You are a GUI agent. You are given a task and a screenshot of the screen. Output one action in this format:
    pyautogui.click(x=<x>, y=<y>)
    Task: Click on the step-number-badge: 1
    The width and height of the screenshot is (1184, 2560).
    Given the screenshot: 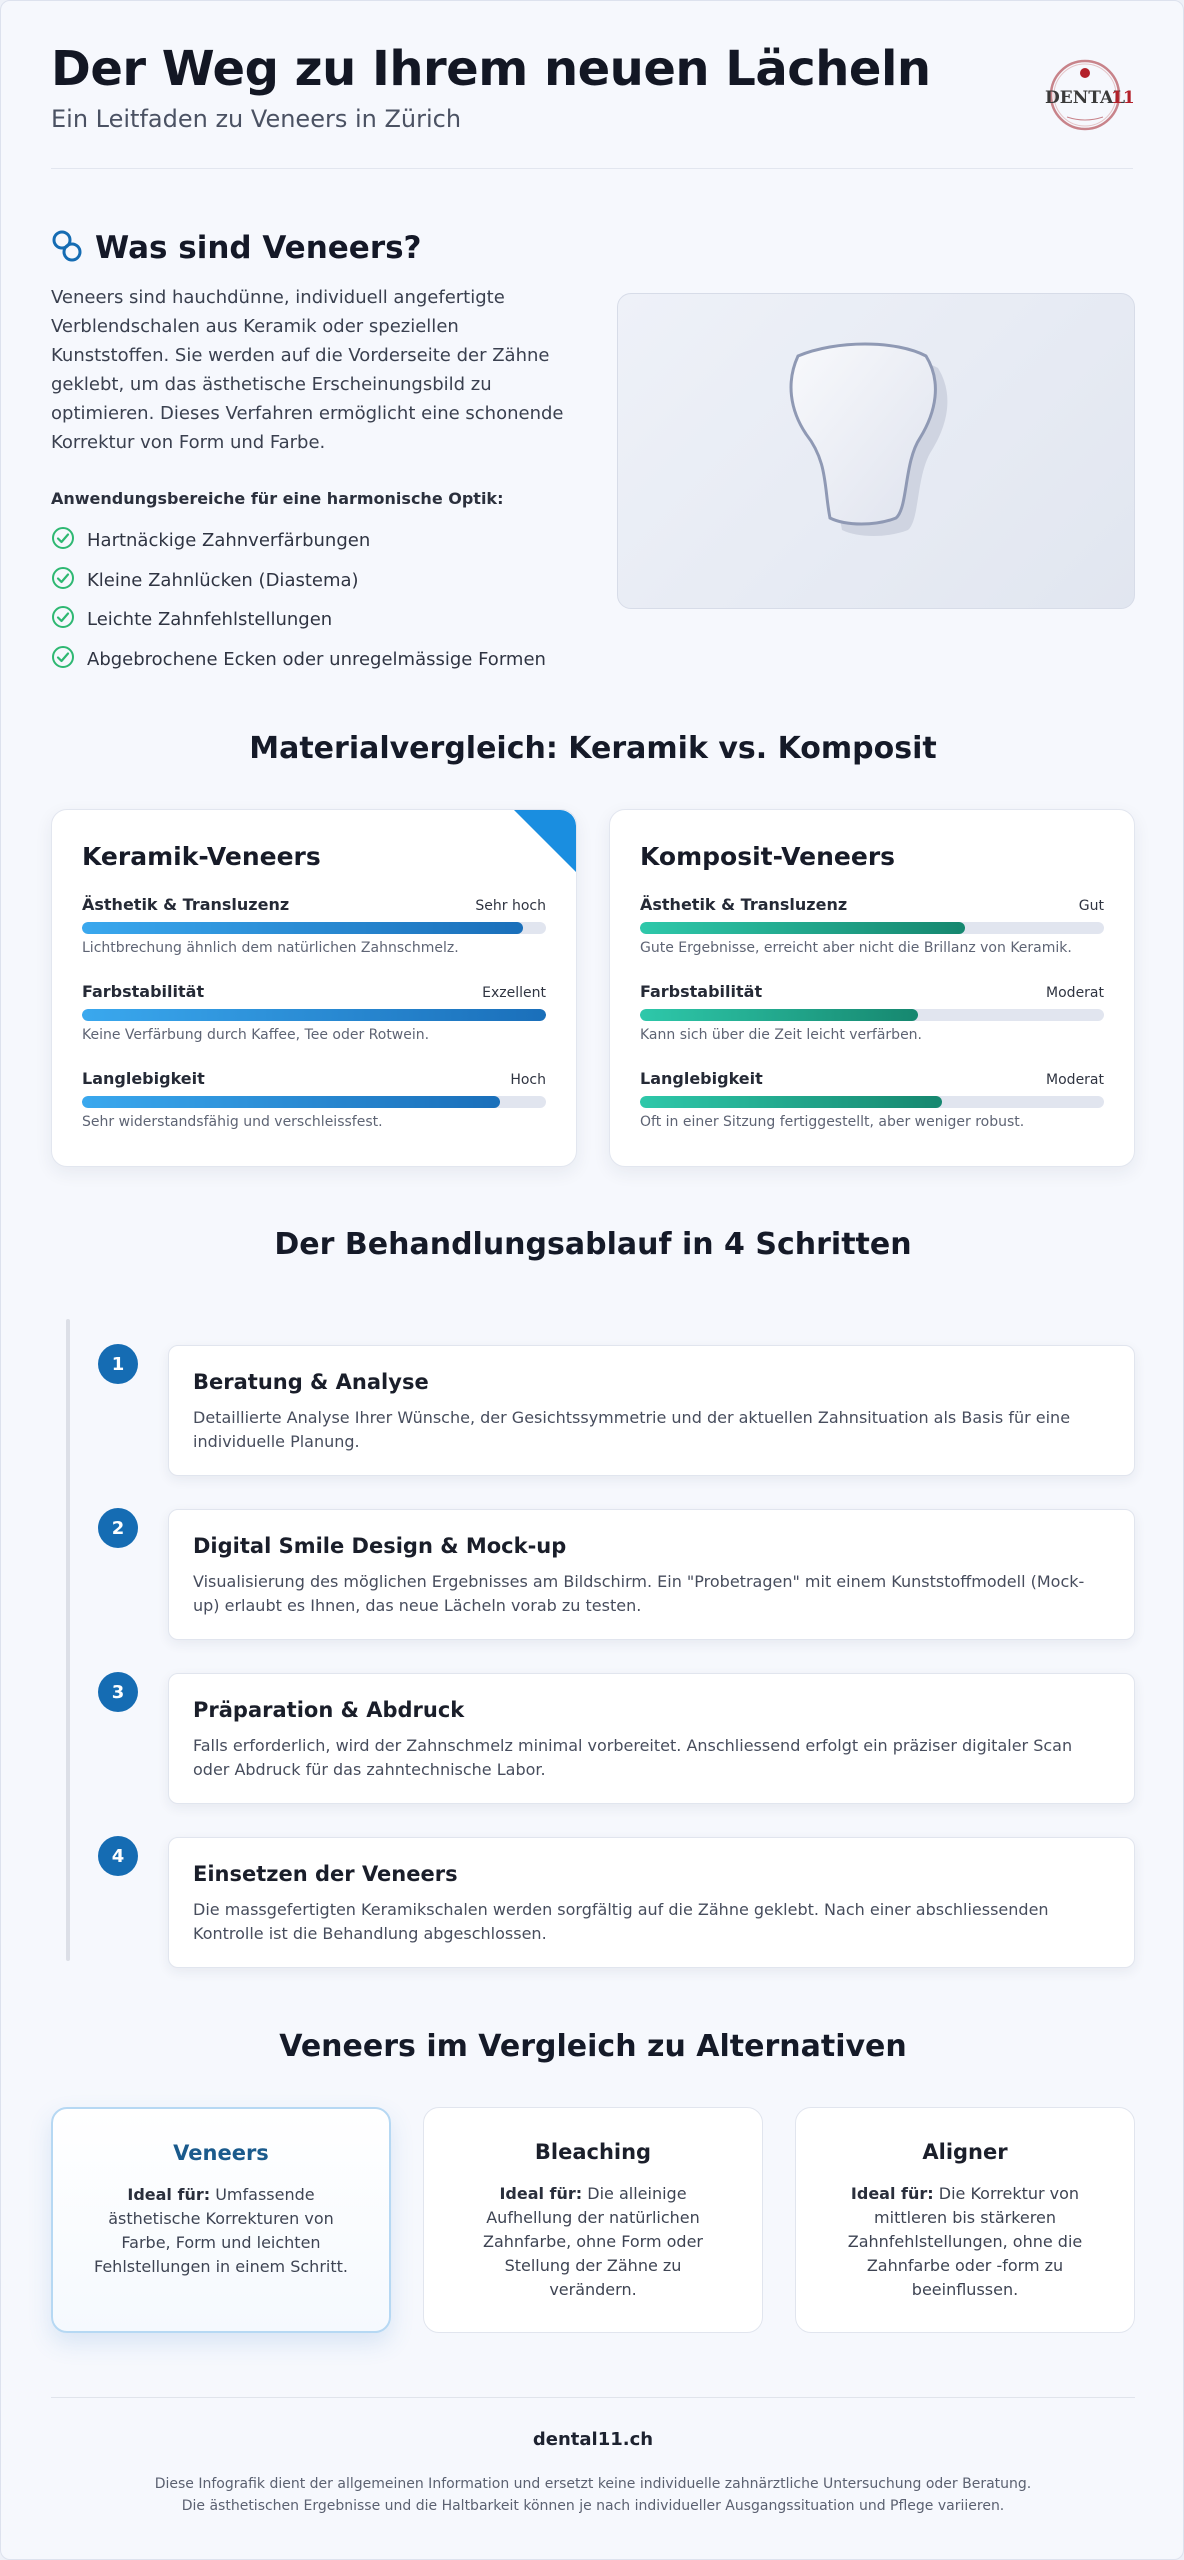 What is the action you would take?
    pyautogui.click(x=118, y=1364)
    